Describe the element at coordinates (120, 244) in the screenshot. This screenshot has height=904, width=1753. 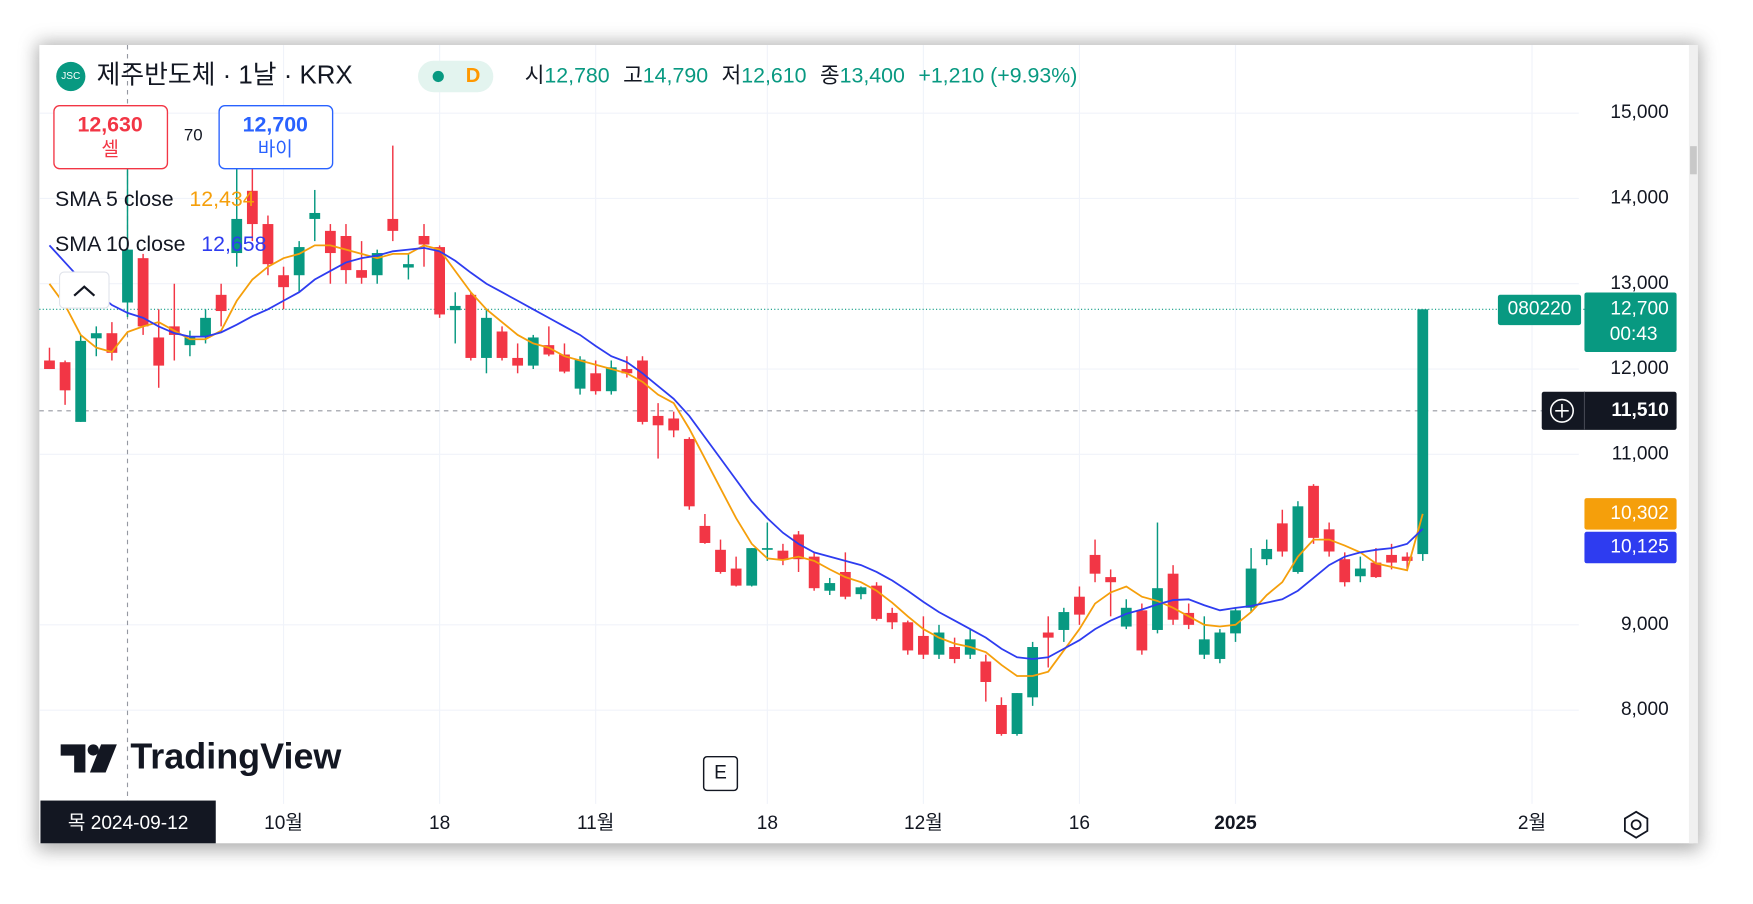
I see `indicator-name: SMA 10 close` at that location.